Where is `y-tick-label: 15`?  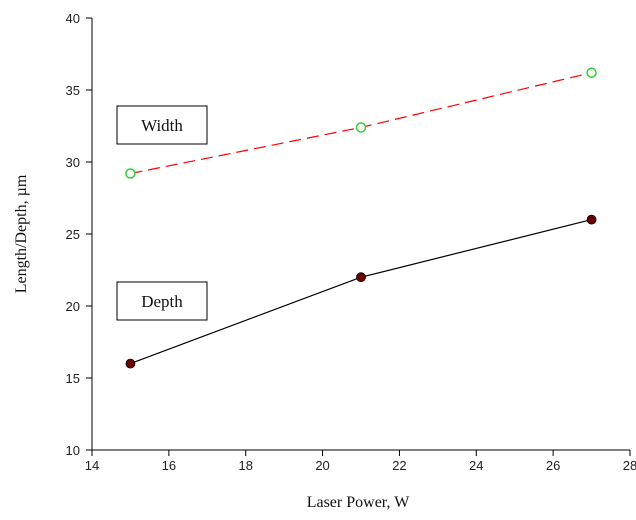 y-tick-label: 15 is located at coordinates (73, 378).